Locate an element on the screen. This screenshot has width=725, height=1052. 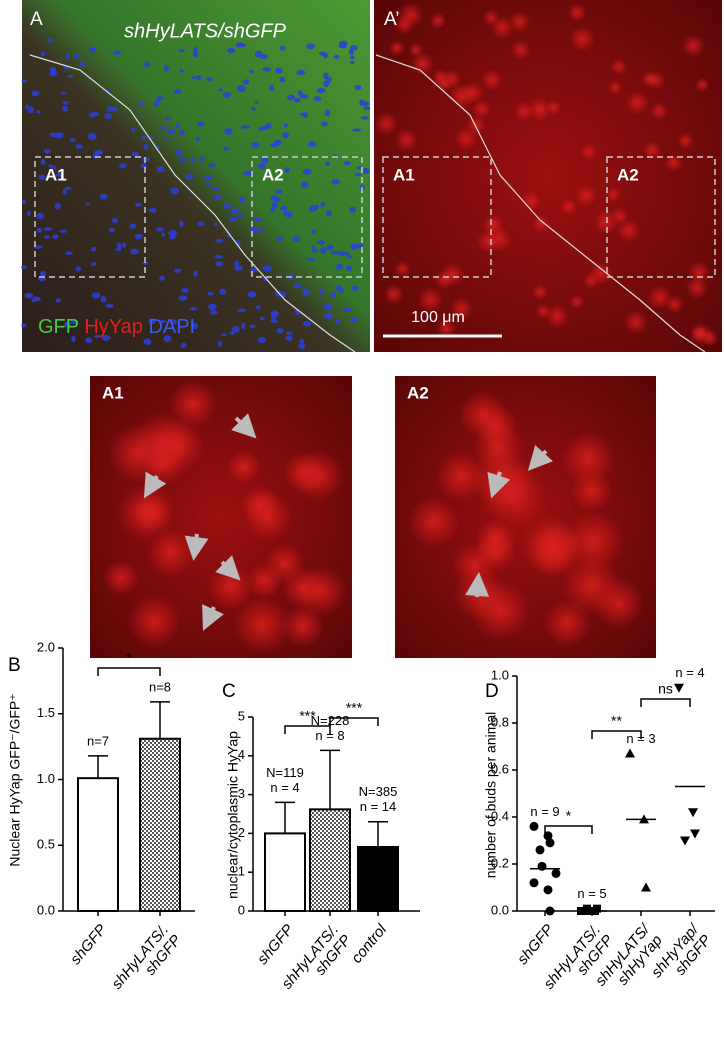
n-label: N=119 is located at coordinates (285, 772).